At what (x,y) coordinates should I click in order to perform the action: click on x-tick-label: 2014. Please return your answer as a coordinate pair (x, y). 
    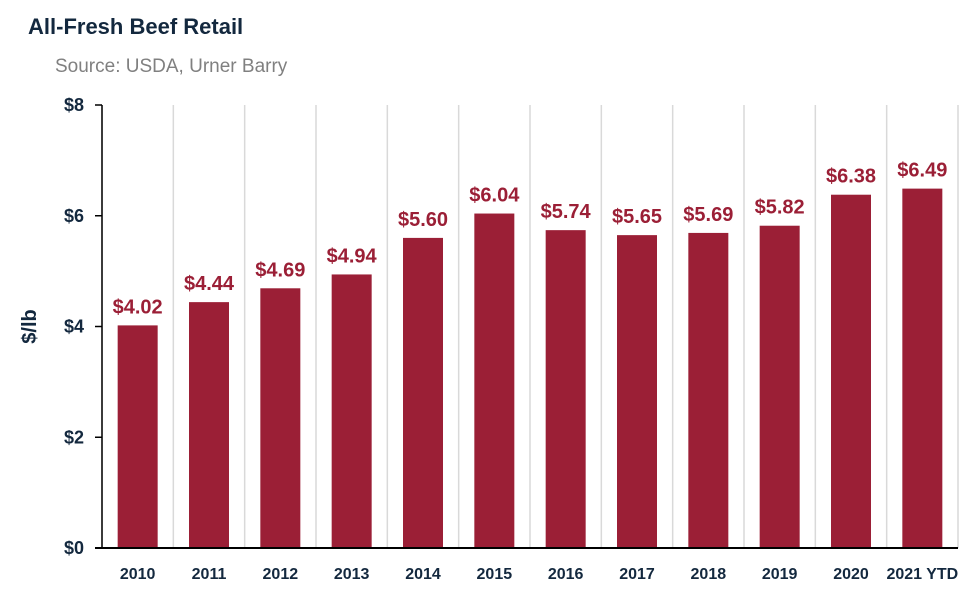
    Looking at the image, I should click on (423, 574).